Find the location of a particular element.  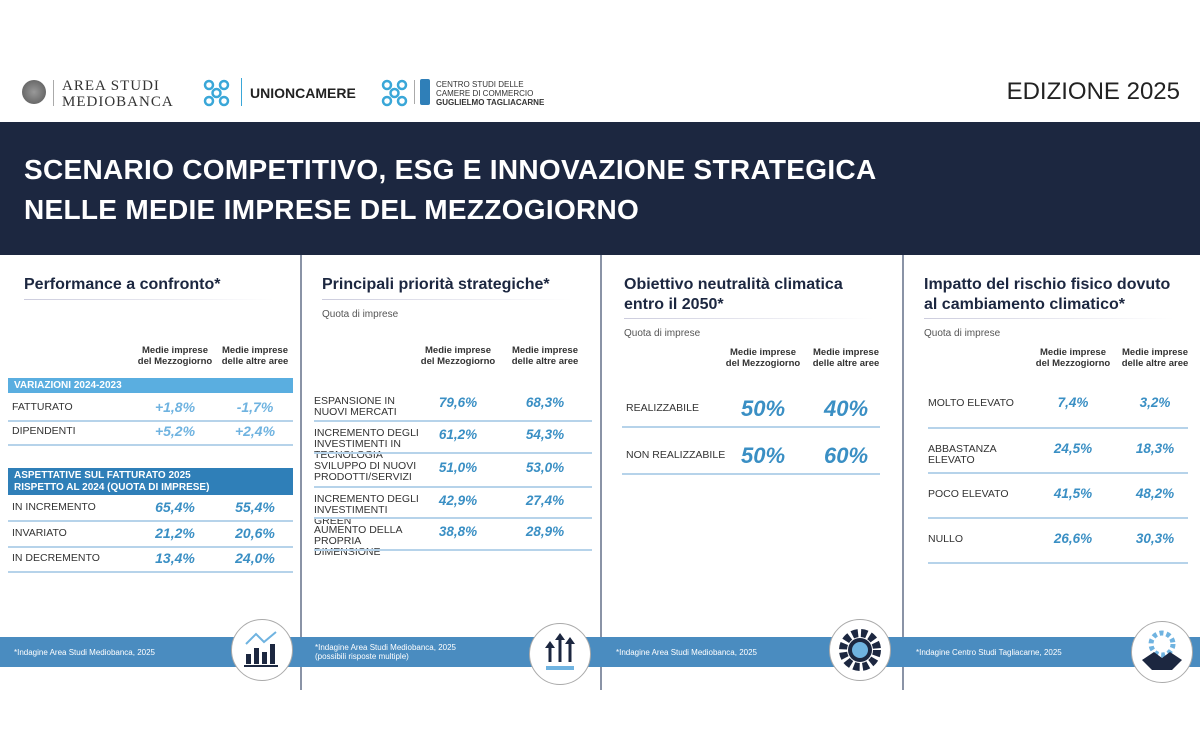

value-mezzogiorno: 38,8% is located at coordinates (458, 532).